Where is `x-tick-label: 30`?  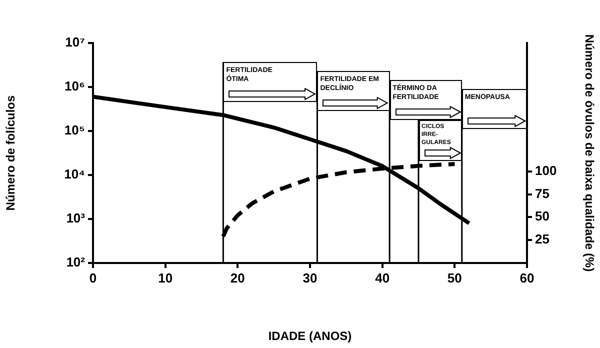
x-tick-label: 30 is located at coordinates (310, 278).